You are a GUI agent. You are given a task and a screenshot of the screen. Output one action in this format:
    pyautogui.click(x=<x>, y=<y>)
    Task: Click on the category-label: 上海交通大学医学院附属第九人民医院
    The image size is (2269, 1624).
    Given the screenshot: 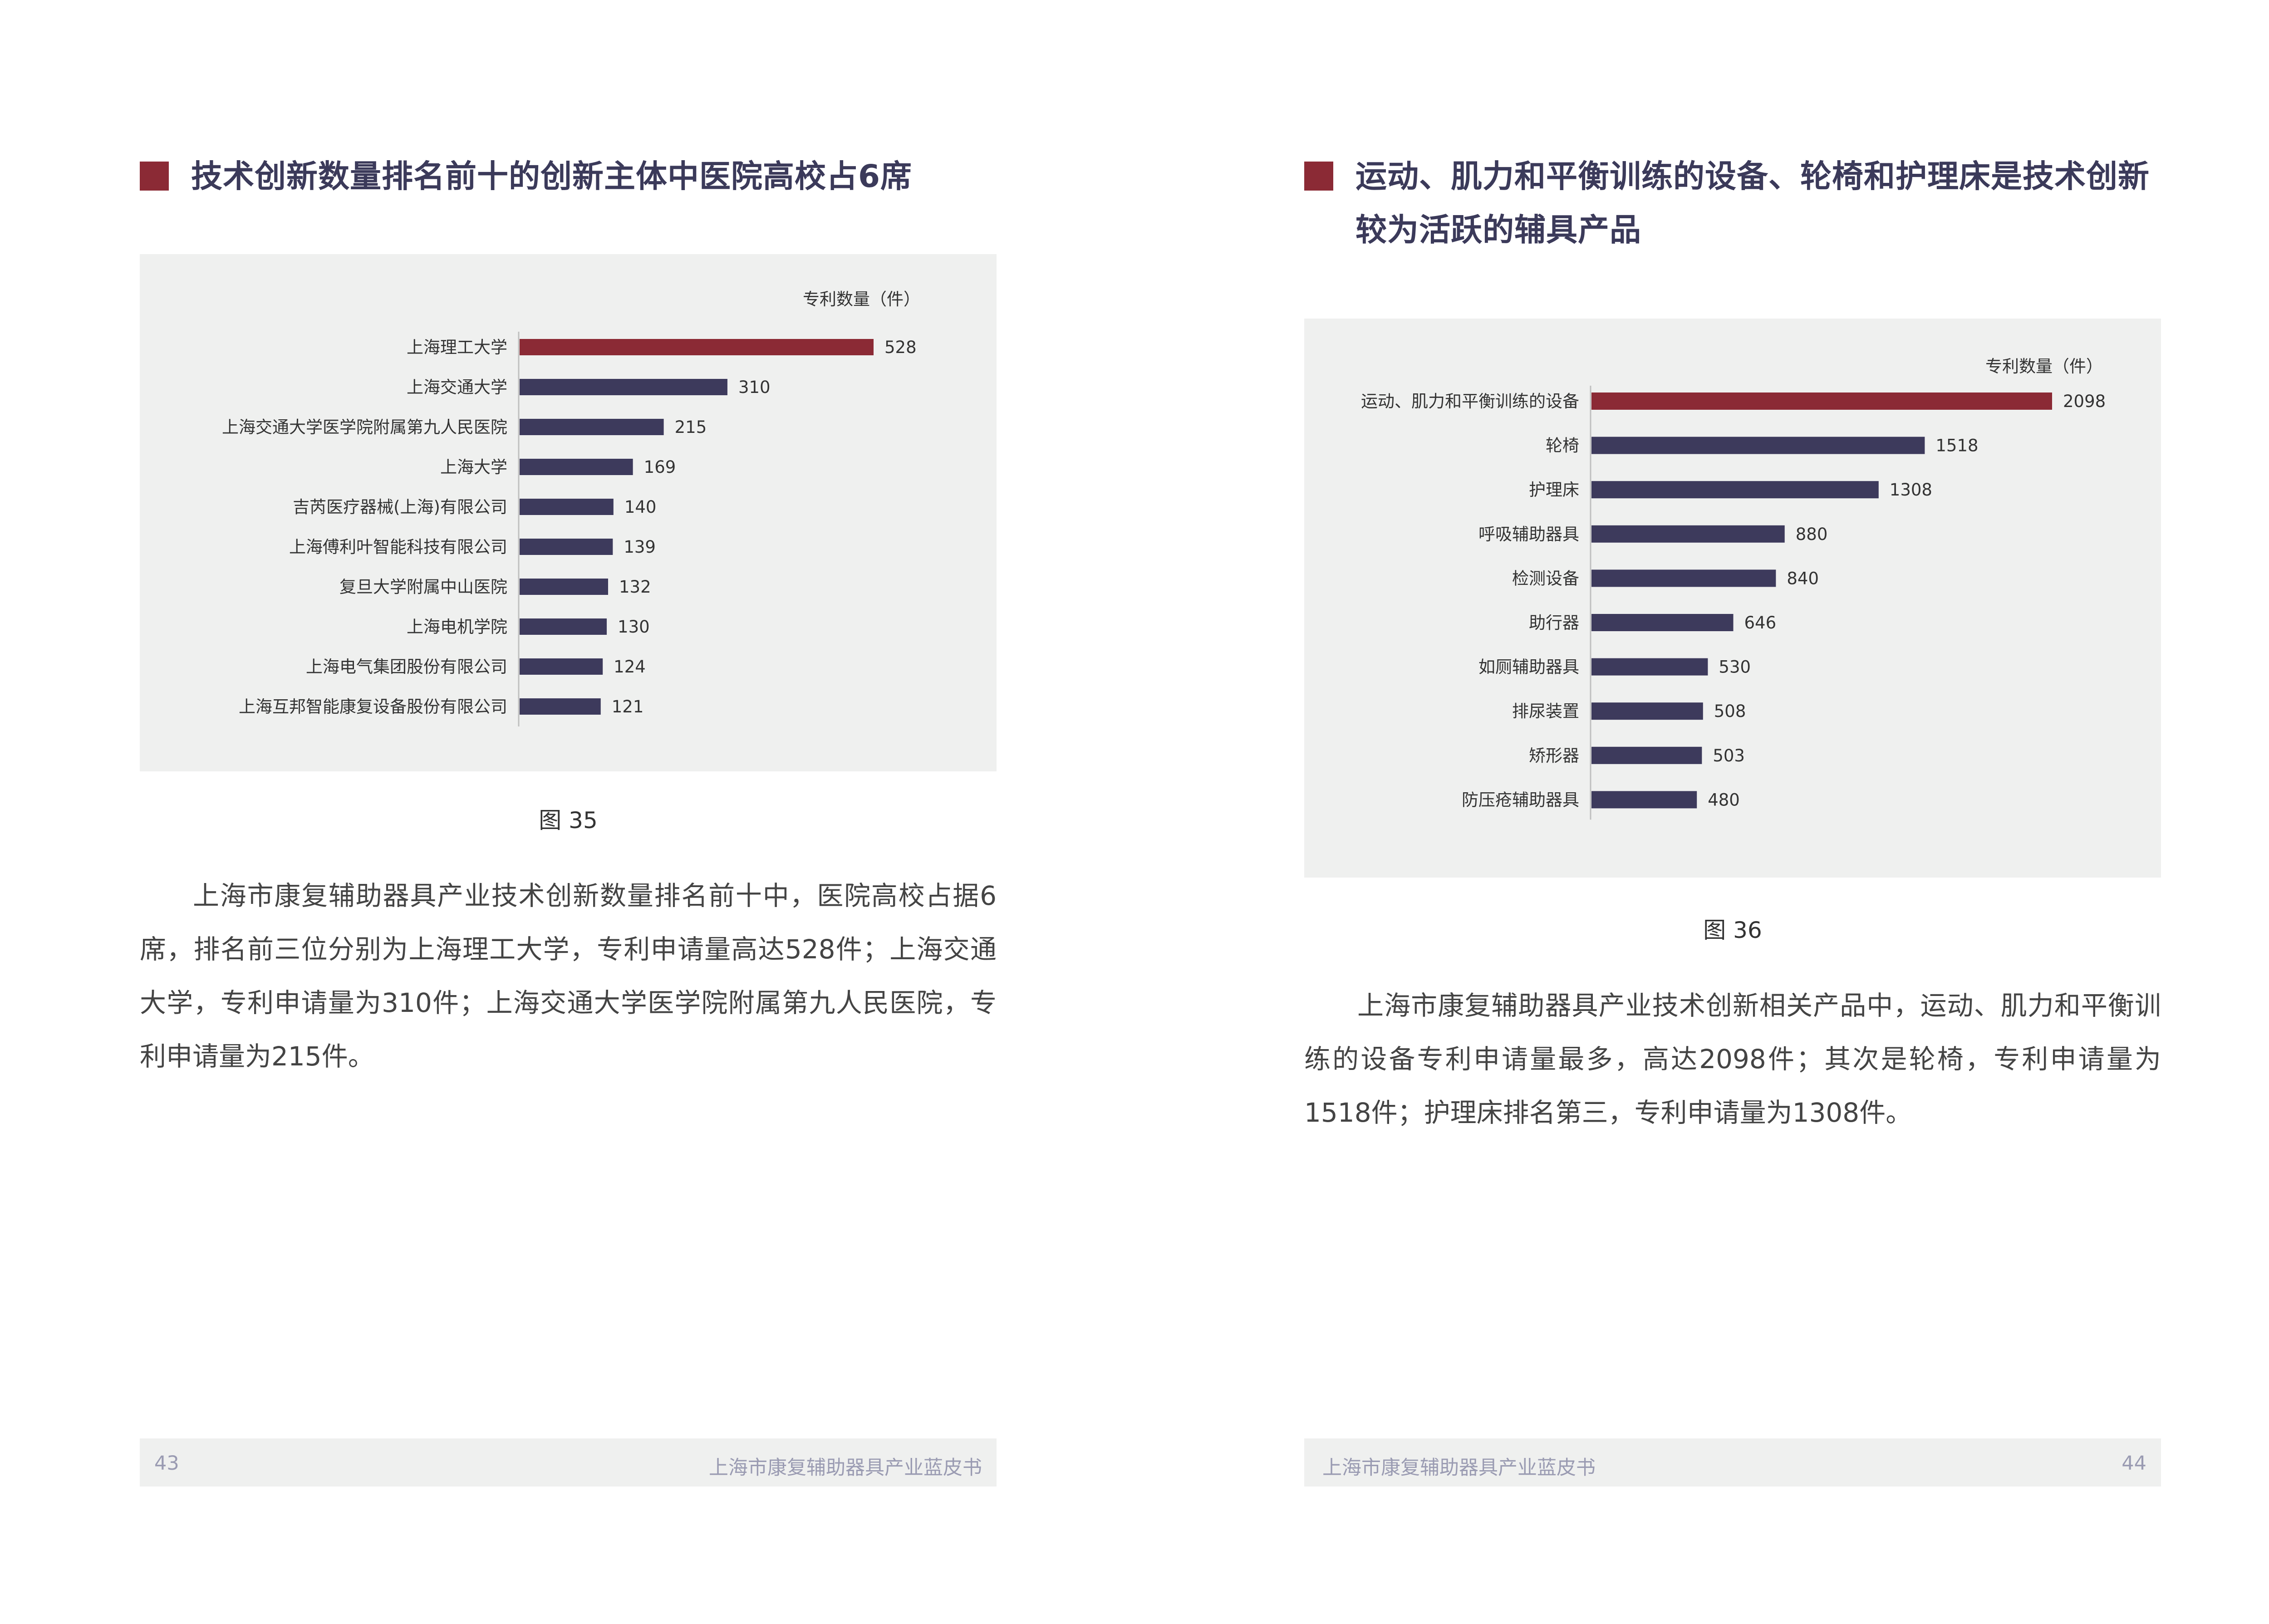 What is the action you would take?
    pyautogui.click(x=364, y=427)
    